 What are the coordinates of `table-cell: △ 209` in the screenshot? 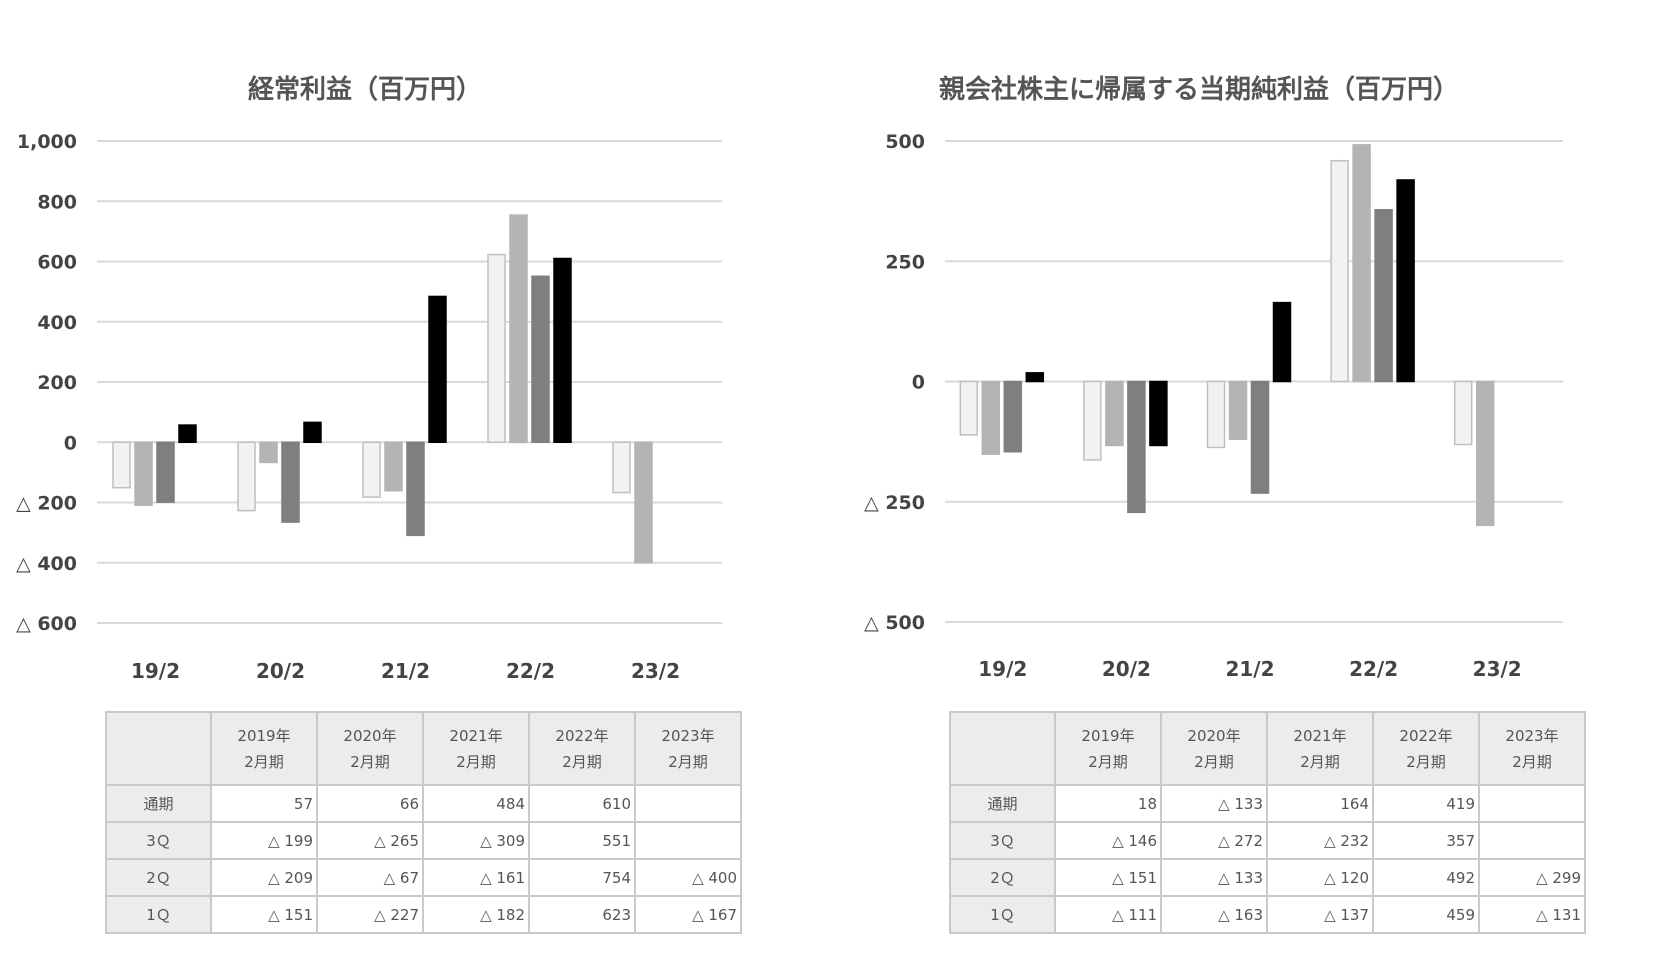 It's located at (264, 877).